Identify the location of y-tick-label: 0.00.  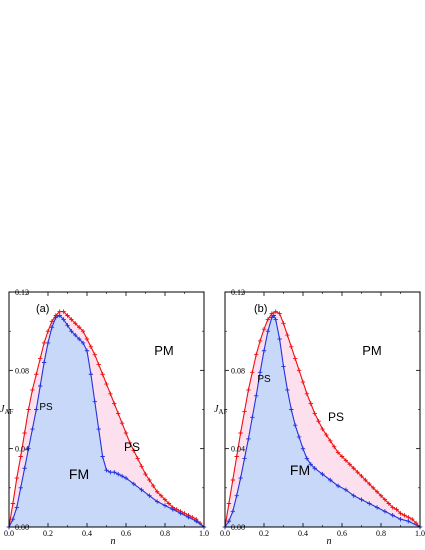
(22, 527).